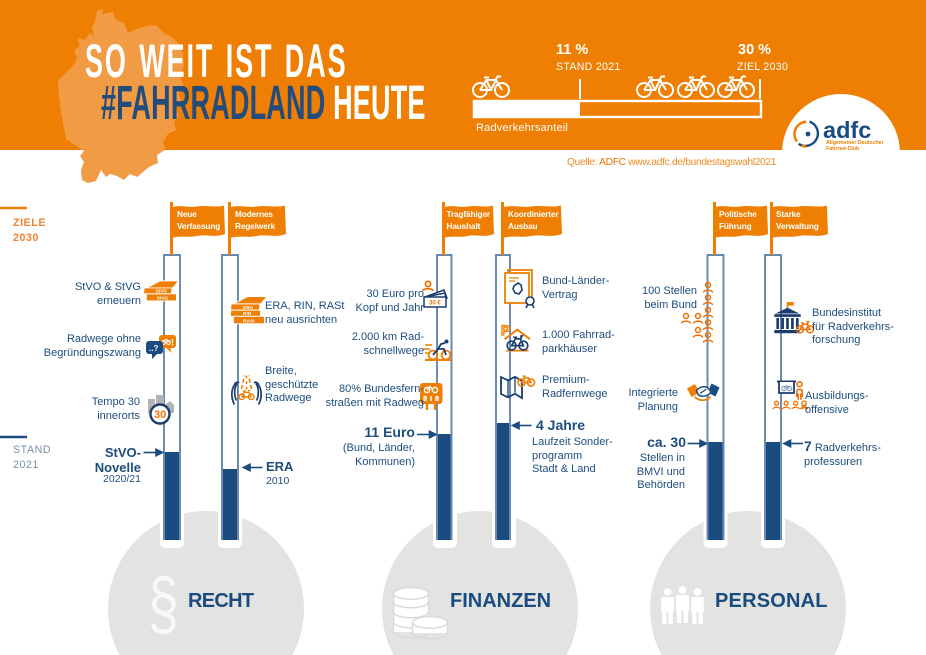 The height and width of the screenshot is (655, 926). What do you see at coordinates (435, 304) in the screenshot?
I see `svg-text: 30 €` at bounding box center [435, 304].